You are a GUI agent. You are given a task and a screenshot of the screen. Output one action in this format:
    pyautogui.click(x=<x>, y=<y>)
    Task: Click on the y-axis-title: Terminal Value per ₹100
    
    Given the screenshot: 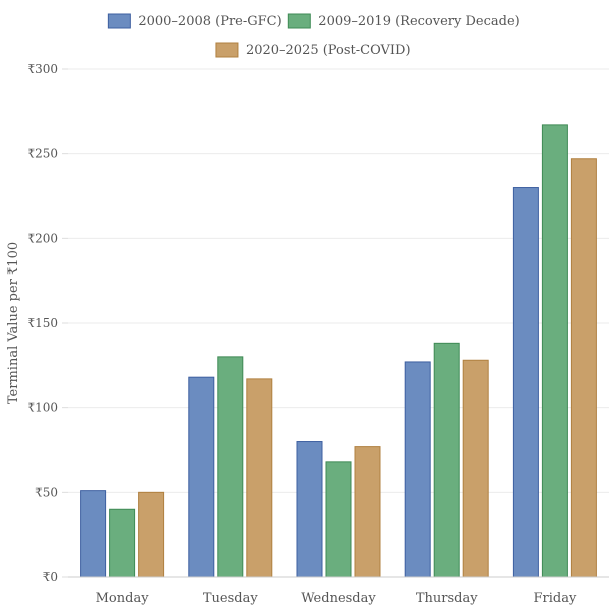 What is the action you would take?
    pyautogui.click(x=13, y=323)
    